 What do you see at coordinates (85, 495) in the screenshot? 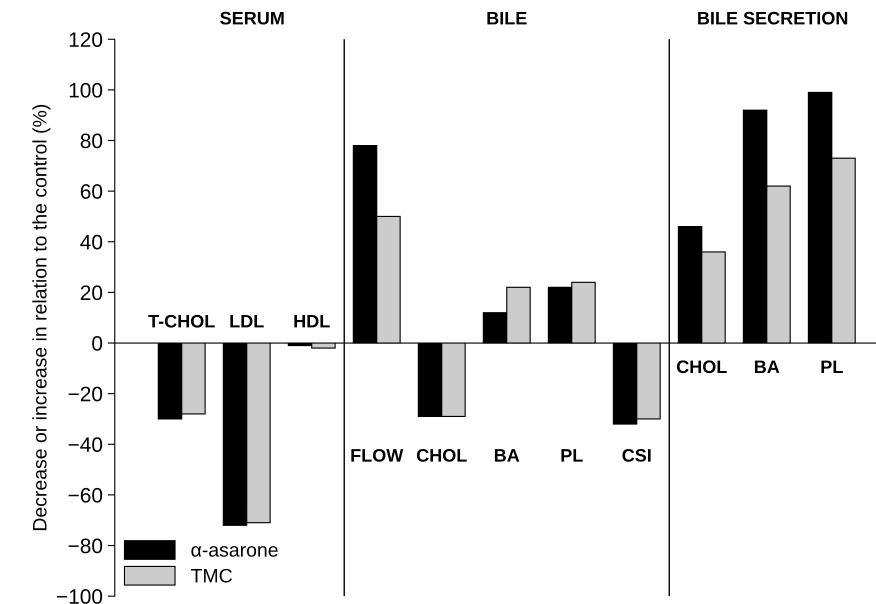
I see `y-tick-label: −60` at bounding box center [85, 495].